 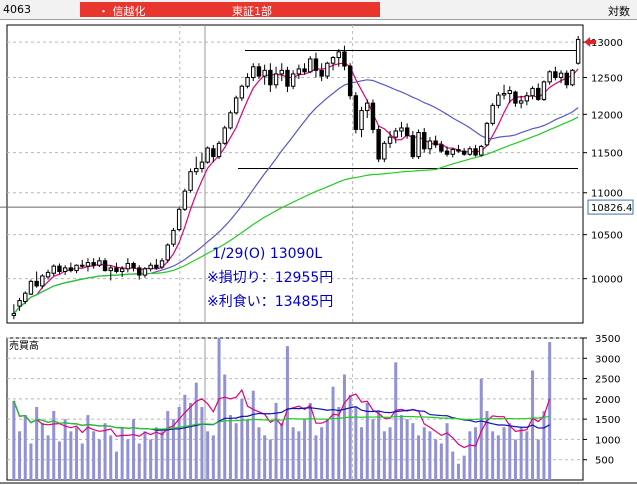 I want to click on volume-tick-label: 2000, so click(x=607, y=400).